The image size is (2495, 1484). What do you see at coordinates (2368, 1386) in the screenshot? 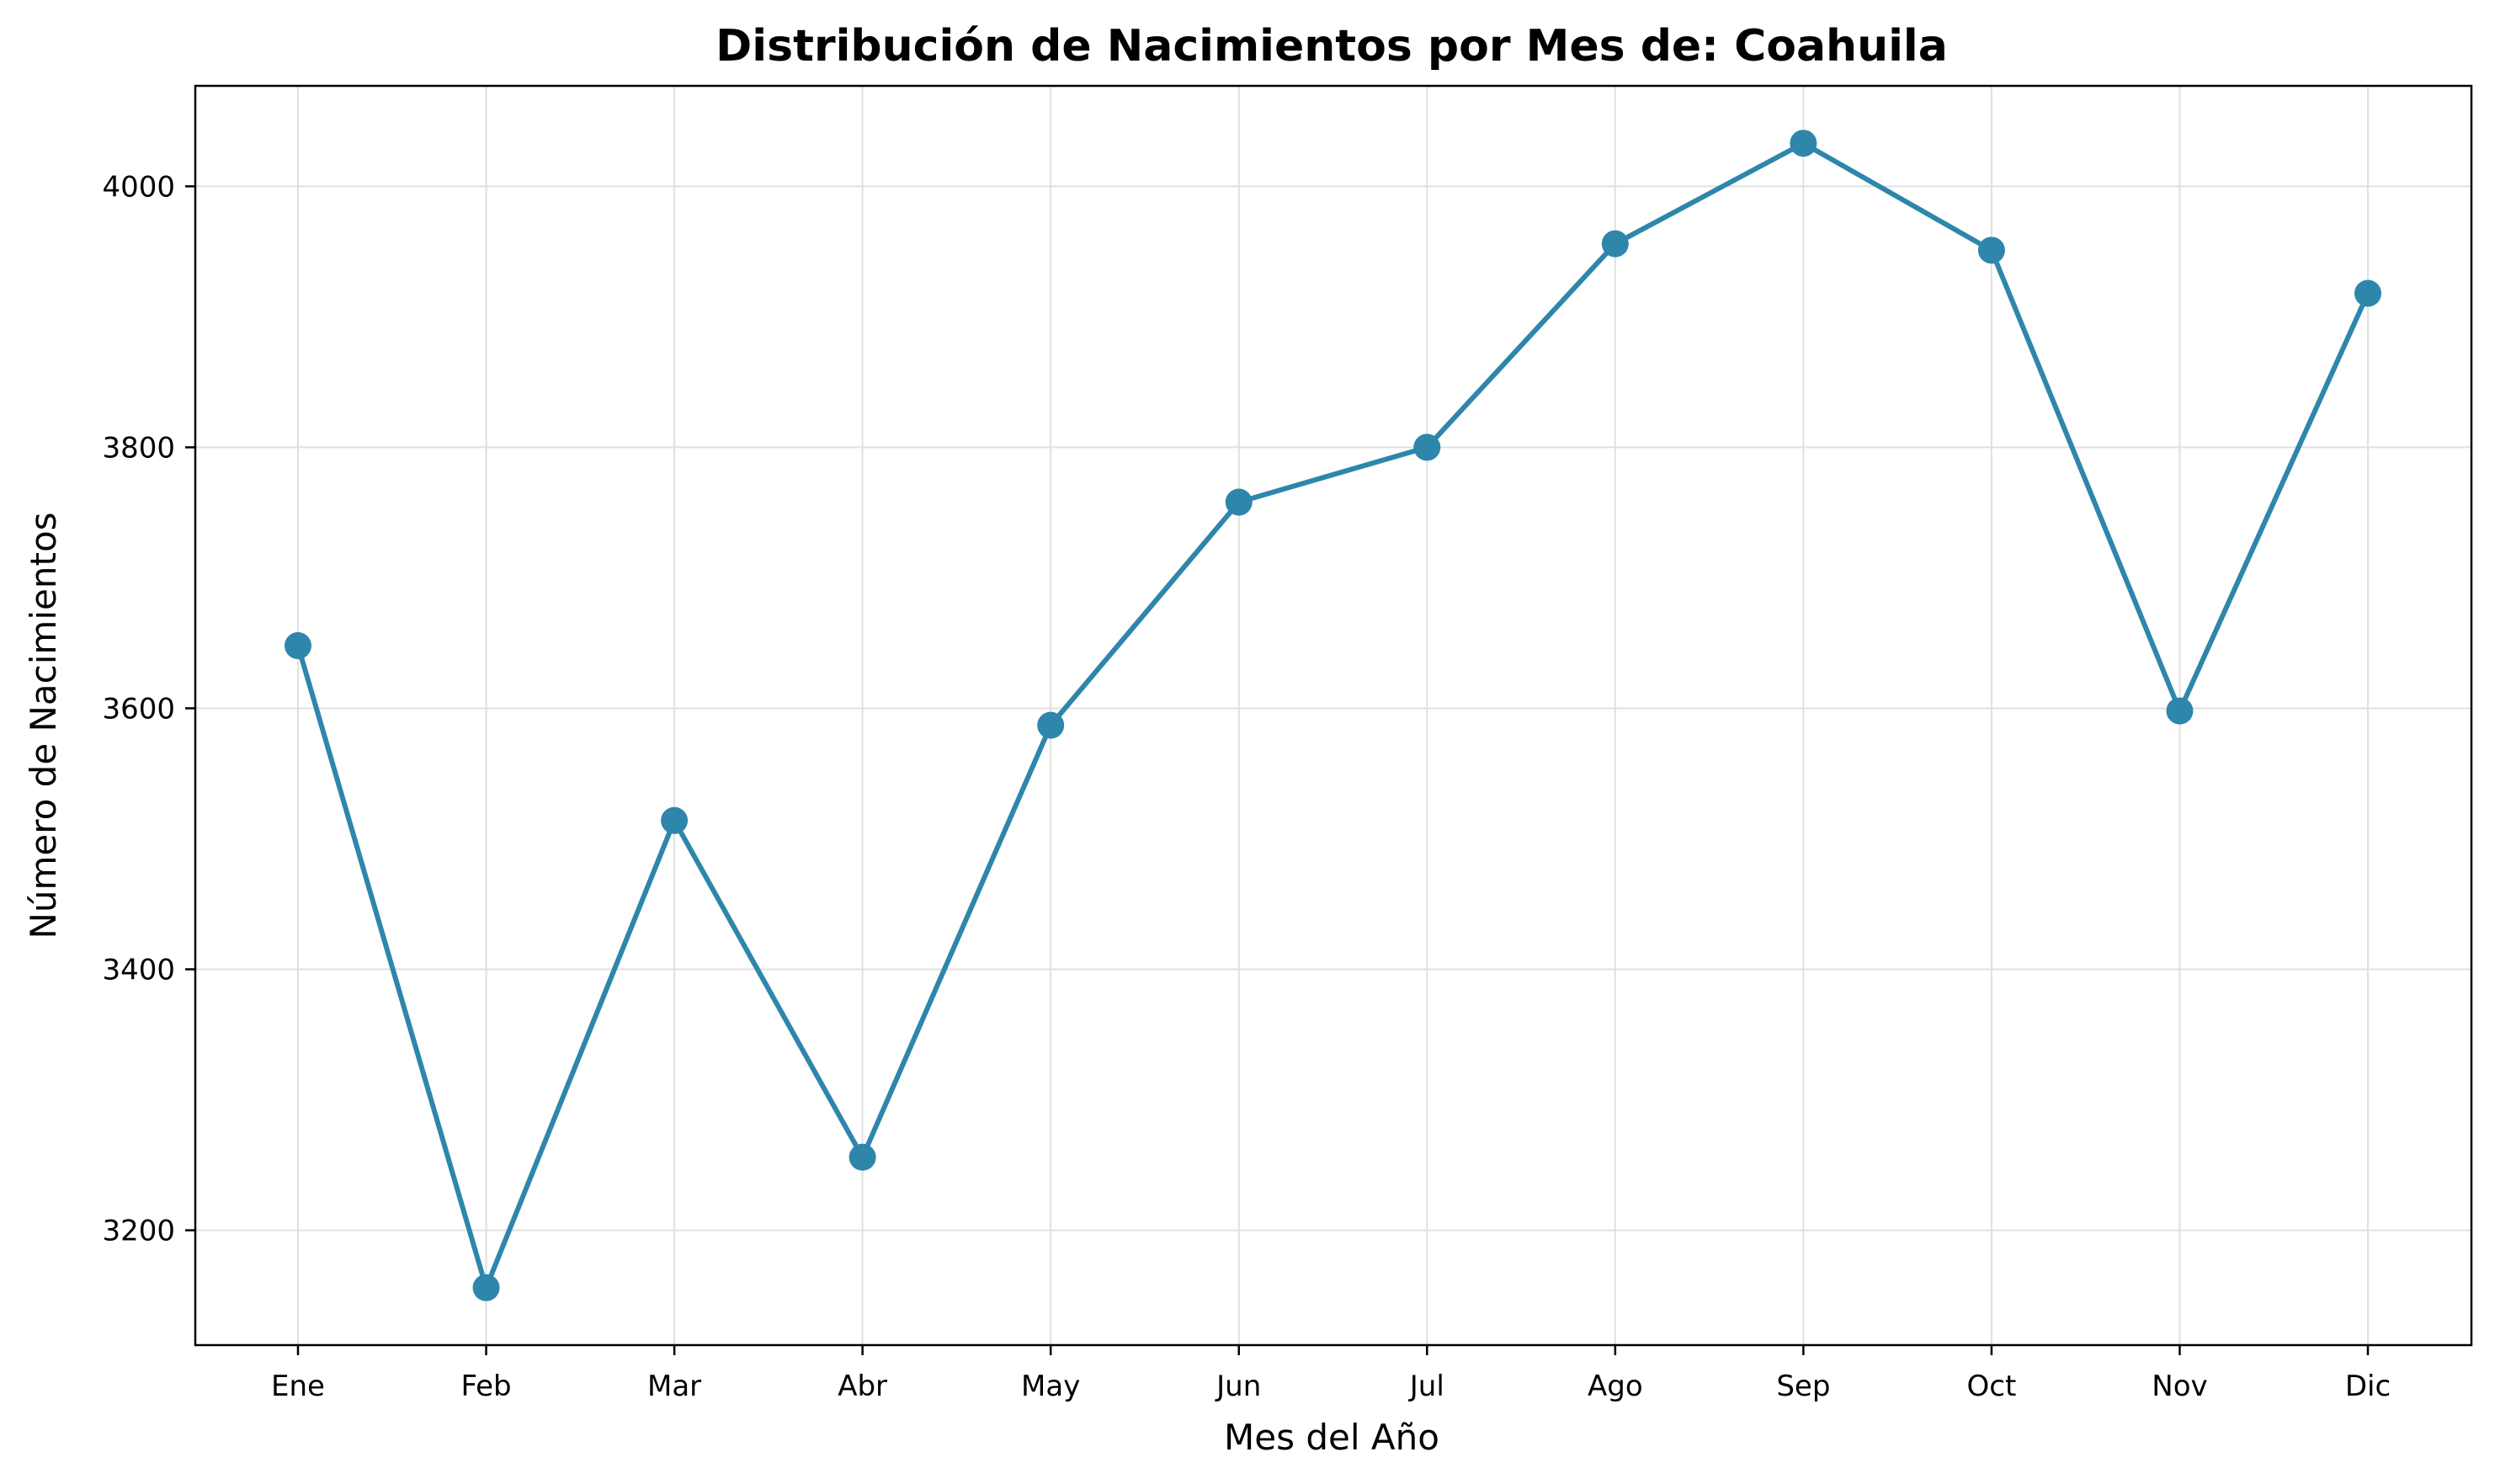
I see `x-tick-label: Dic` at bounding box center [2368, 1386].